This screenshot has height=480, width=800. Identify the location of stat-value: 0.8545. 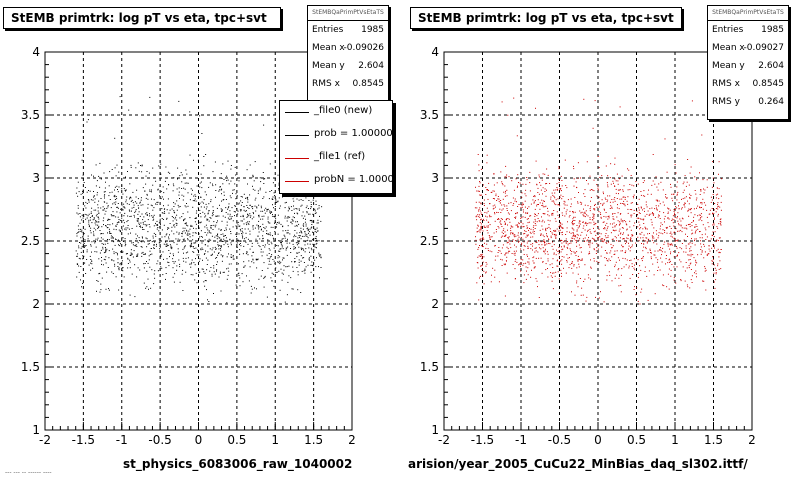
(368, 84).